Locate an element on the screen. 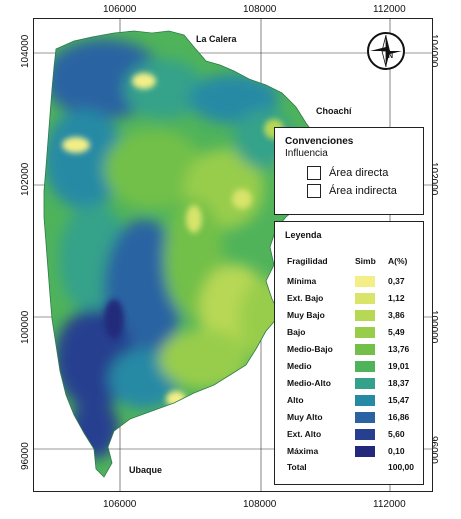  indirect-area-label: Área indirecta is located at coordinates (363, 191).